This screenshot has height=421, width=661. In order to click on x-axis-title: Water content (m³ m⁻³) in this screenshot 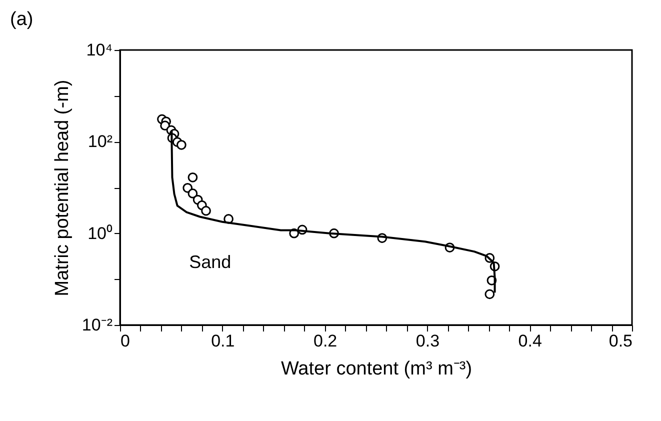, I will do `click(376, 369)`.